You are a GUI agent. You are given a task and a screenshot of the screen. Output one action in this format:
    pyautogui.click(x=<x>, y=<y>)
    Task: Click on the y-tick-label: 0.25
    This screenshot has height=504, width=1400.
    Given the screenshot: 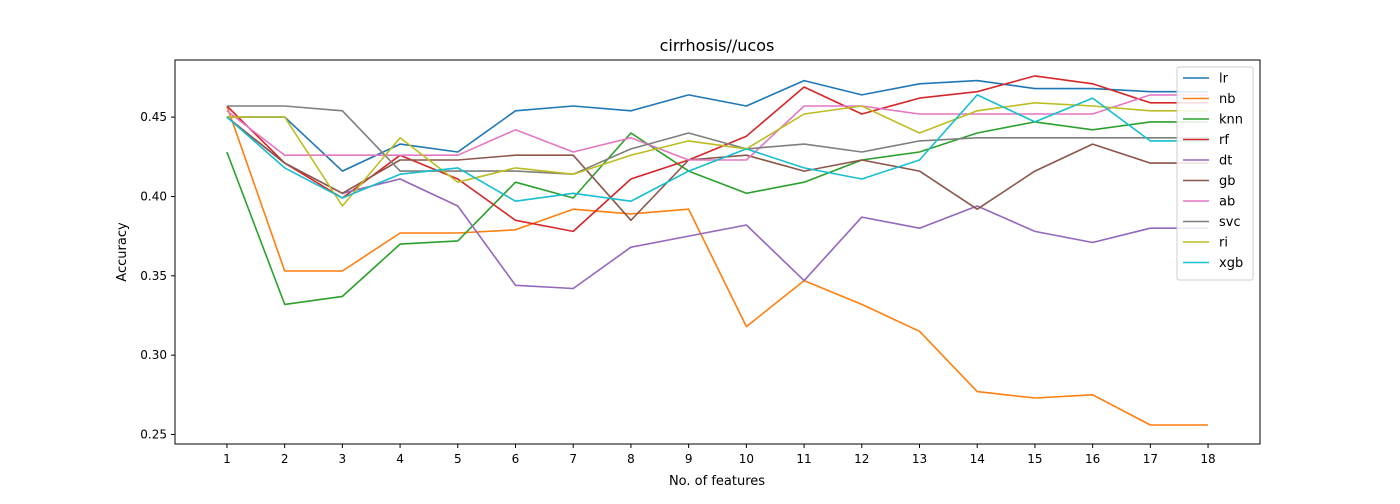 What is the action you would take?
    pyautogui.click(x=153, y=434)
    